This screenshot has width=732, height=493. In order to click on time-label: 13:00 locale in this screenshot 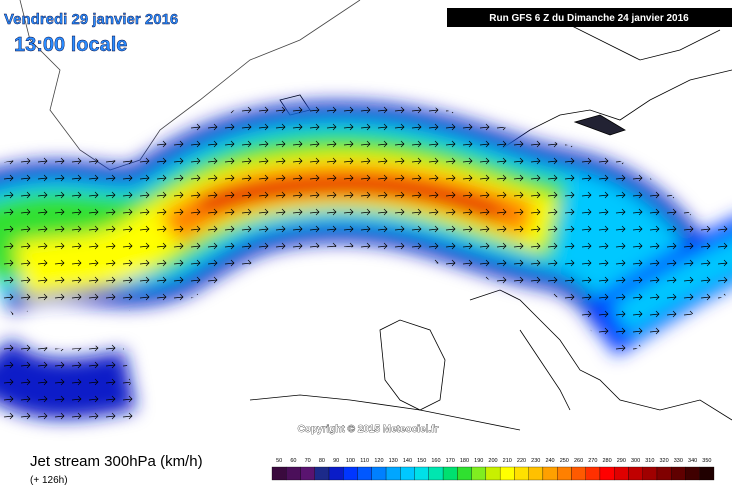, I will do `click(70, 45)`.